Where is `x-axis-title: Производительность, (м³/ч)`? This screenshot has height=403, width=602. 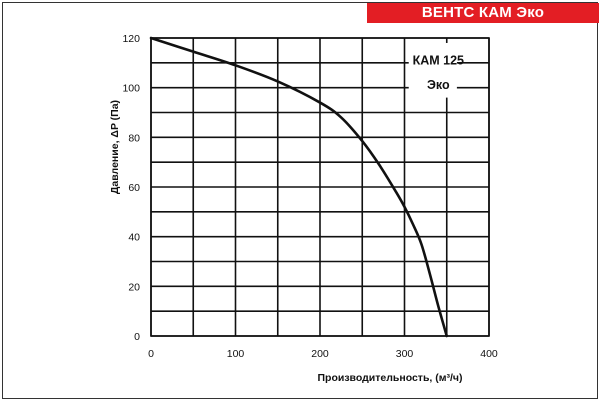
x-axis-title: Производительность, (м³/ч) is located at coordinates (389, 378).